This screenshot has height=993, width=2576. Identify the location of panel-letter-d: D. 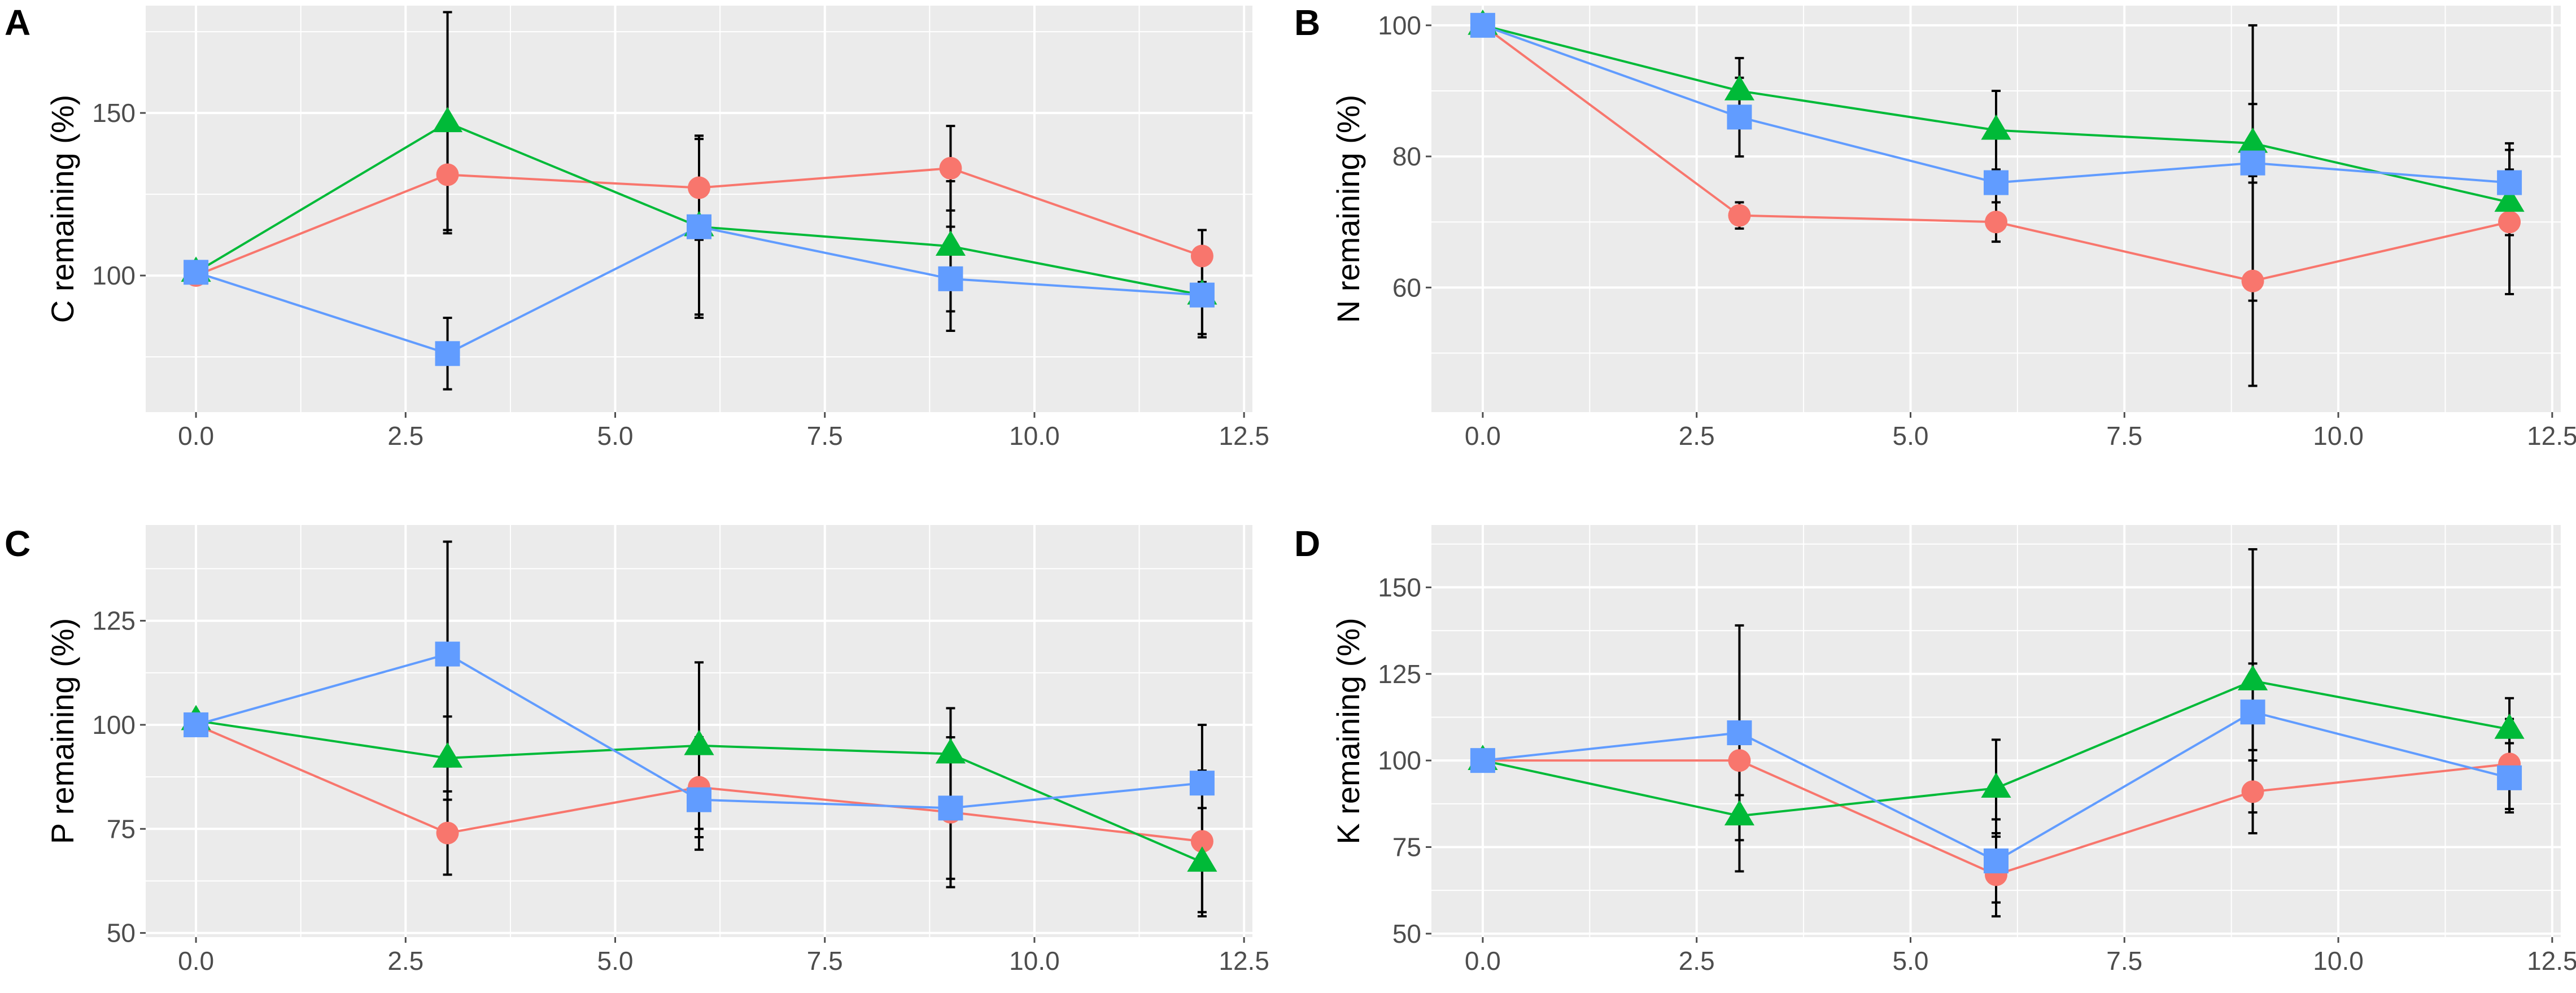
(1307, 543).